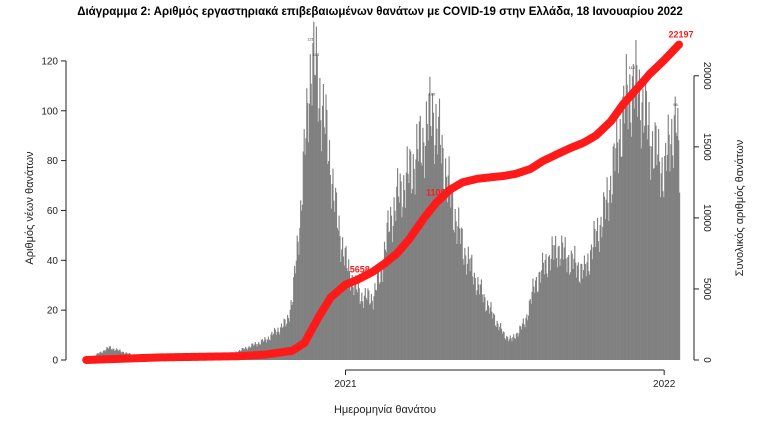 The height and width of the screenshot is (436, 760). What do you see at coordinates (310, 38) in the screenshot?
I see `bar-value-label: 121` at bounding box center [310, 38].